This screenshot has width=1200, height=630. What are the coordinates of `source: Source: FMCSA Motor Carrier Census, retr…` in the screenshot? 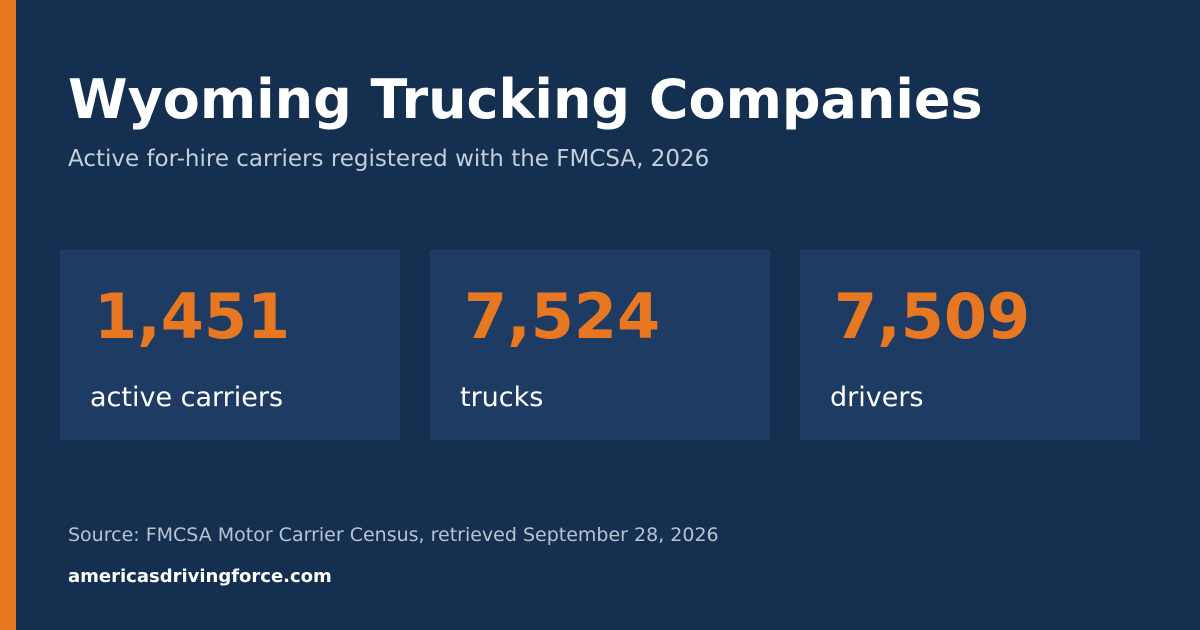 It's located at (393, 535).